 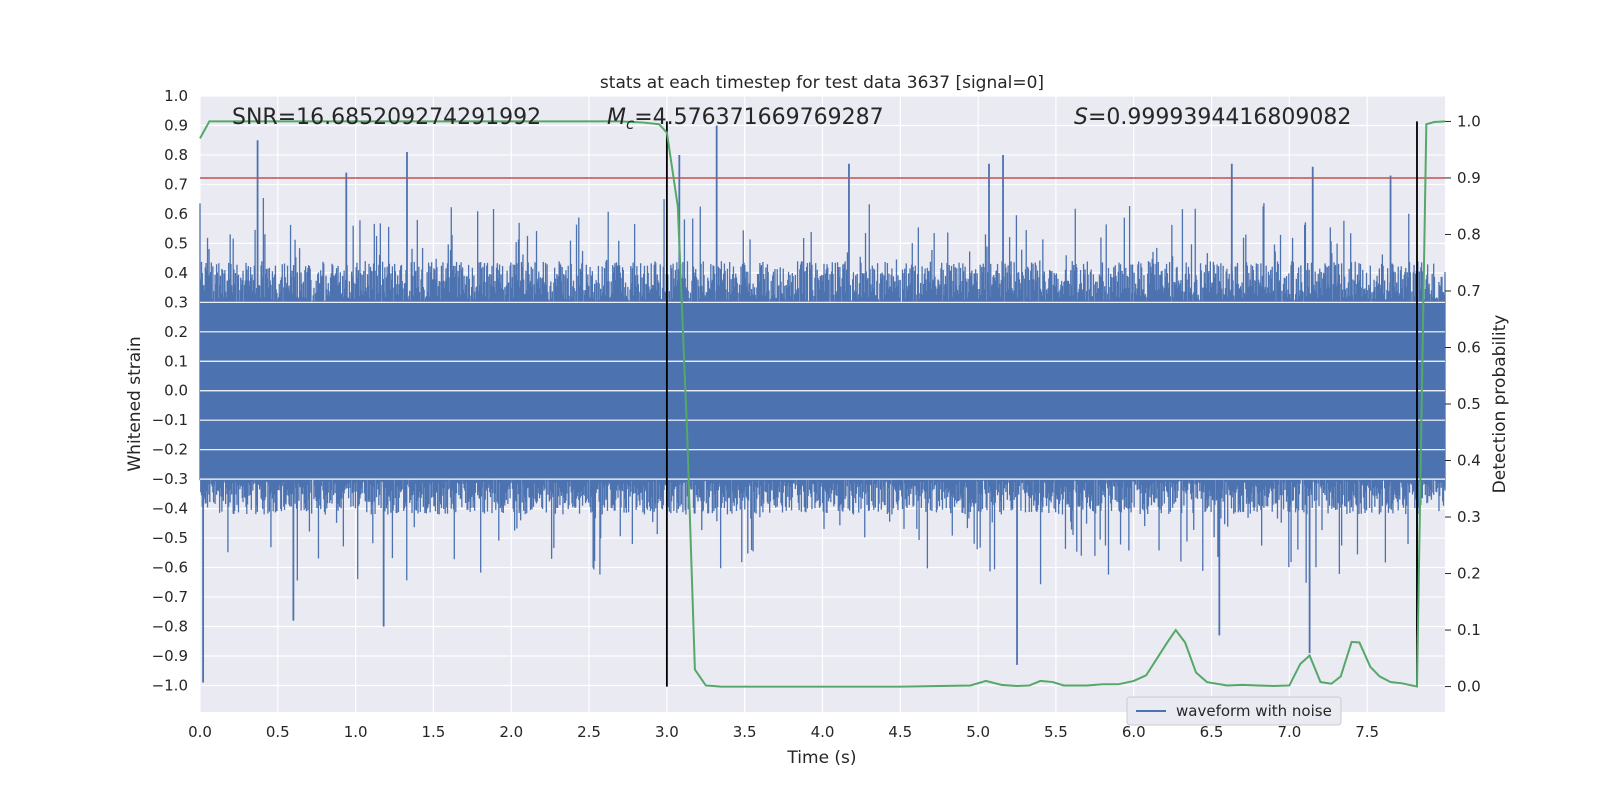 I want to click on snr-annotation: SNR=16.685209274291992, so click(x=386, y=117).